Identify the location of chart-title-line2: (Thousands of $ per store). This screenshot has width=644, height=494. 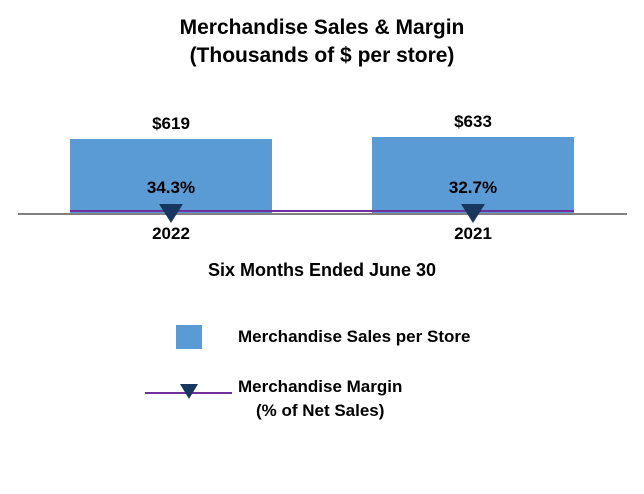
(322, 55).